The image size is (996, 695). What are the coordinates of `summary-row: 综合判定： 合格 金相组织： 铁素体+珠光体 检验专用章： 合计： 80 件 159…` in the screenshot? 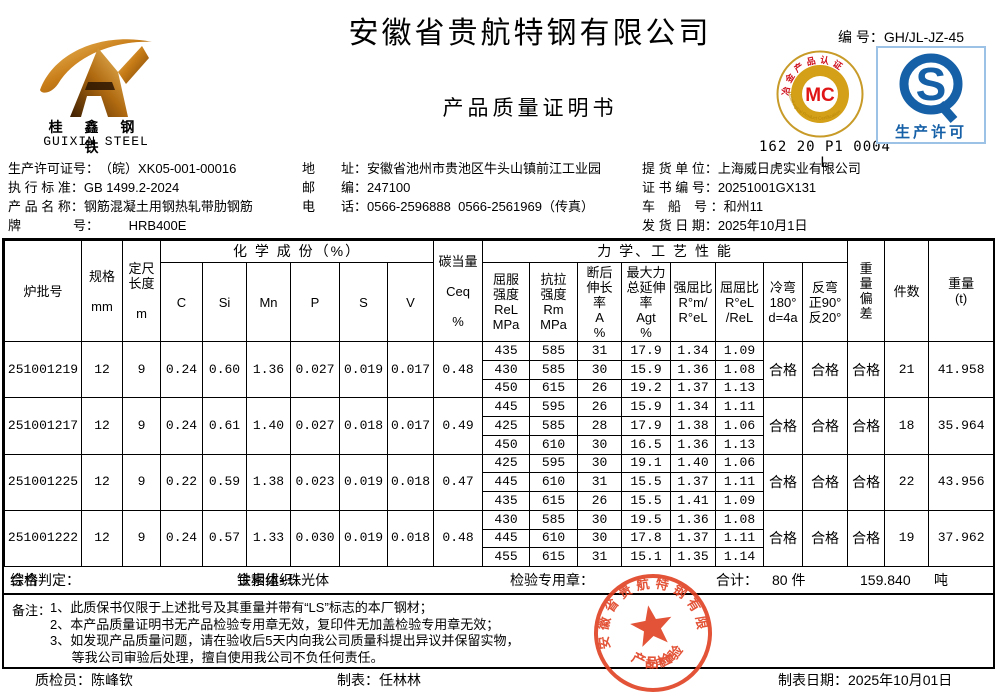 It's located at (498, 580).